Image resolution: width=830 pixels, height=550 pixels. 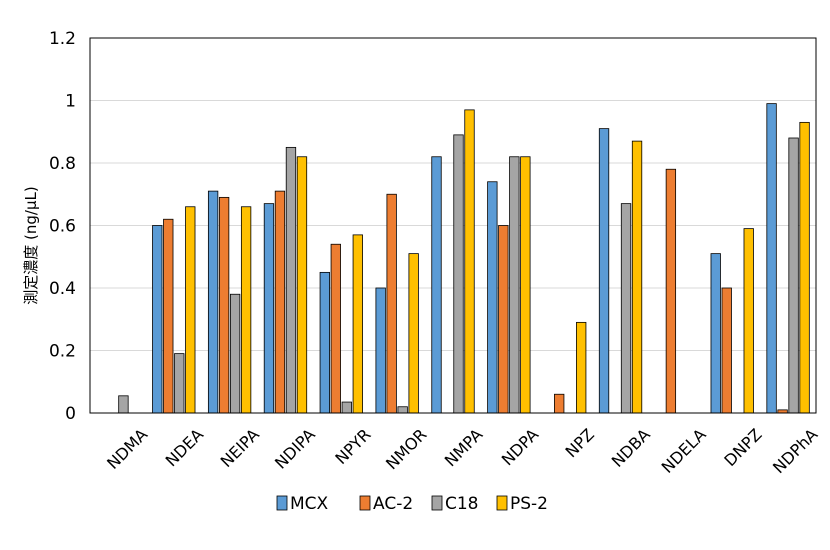 What do you see at coordinates (525, 285) in the screenshot?
I see `bar-ps-2-ndpa` at bounding box center [525, 285].